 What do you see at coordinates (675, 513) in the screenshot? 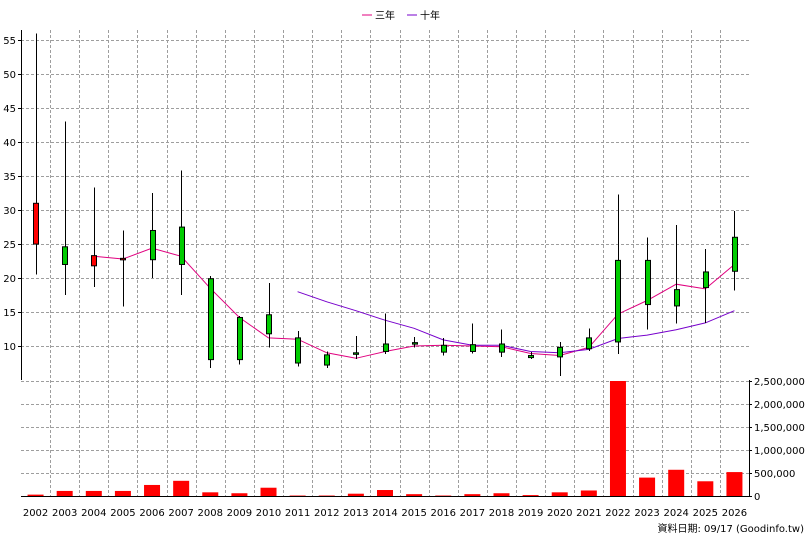
I see `year-tick-label: 2024` at bounding box center [675, 513].